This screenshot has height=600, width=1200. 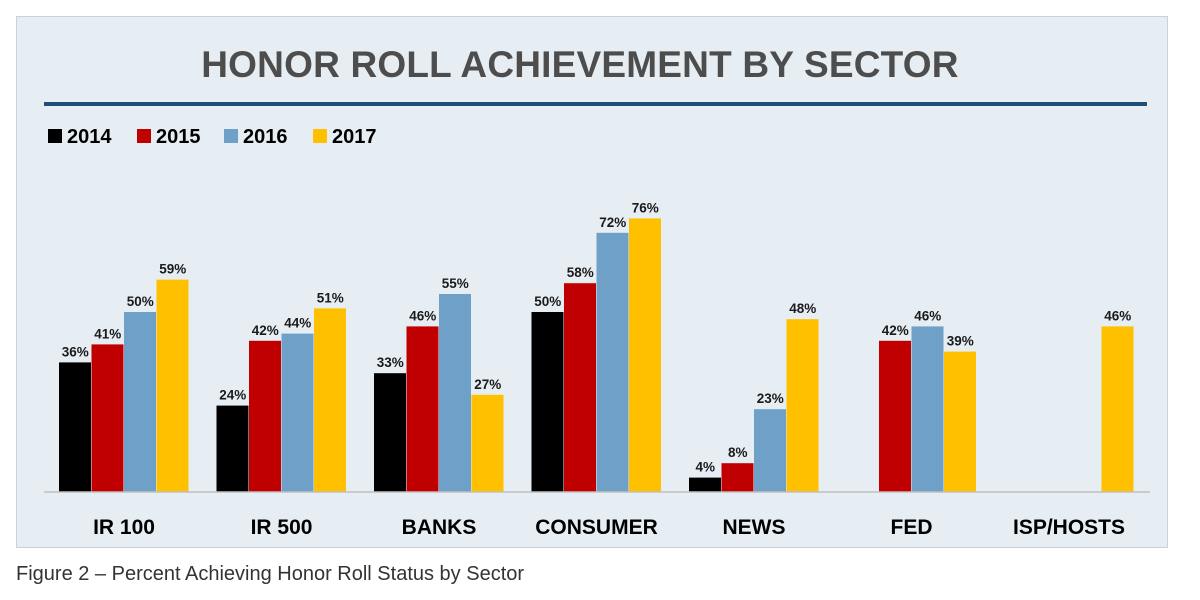 What do you see at coordinates (738, 452) in the screenshot?
I see `data-label: 8%` at bounding box center [738, 452].